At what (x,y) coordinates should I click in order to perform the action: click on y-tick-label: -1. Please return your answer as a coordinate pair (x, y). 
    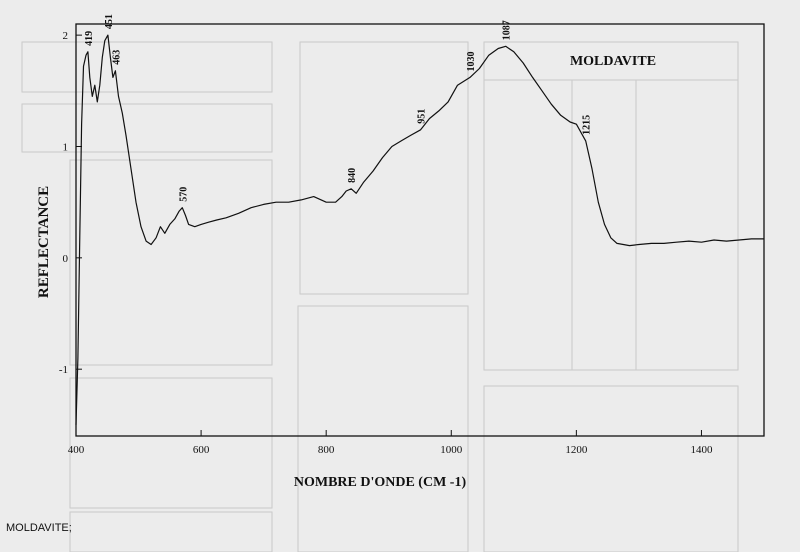
    Looking at the image, I should click on (63, 370).